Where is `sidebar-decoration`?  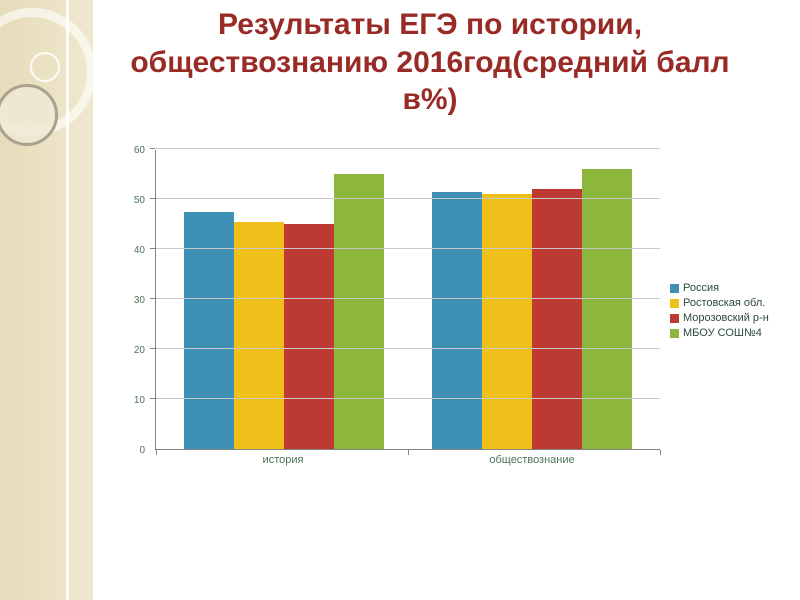 sidebar-decoration is located at coordinates (46, 300).